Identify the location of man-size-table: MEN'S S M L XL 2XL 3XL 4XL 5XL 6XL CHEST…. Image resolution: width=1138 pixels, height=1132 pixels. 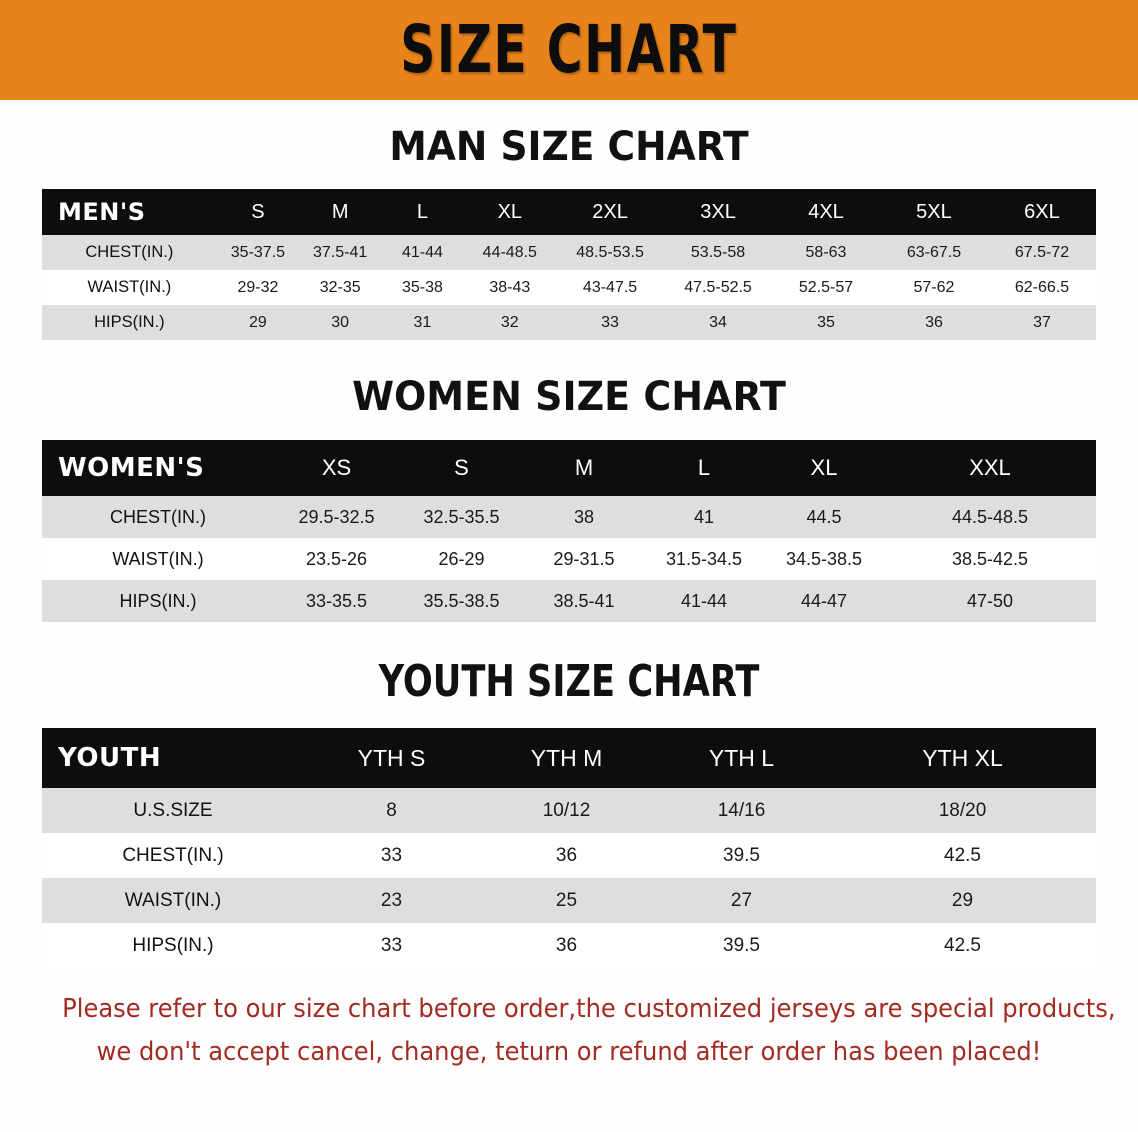
(569, 264).